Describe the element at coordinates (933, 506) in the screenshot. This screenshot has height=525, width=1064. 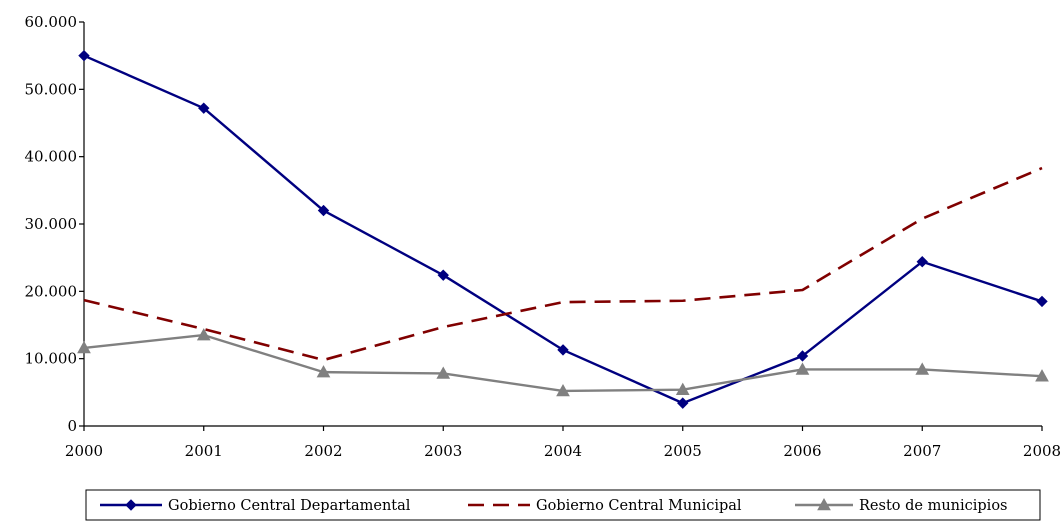
I see `legend-label: Resto de municipios` at that location.